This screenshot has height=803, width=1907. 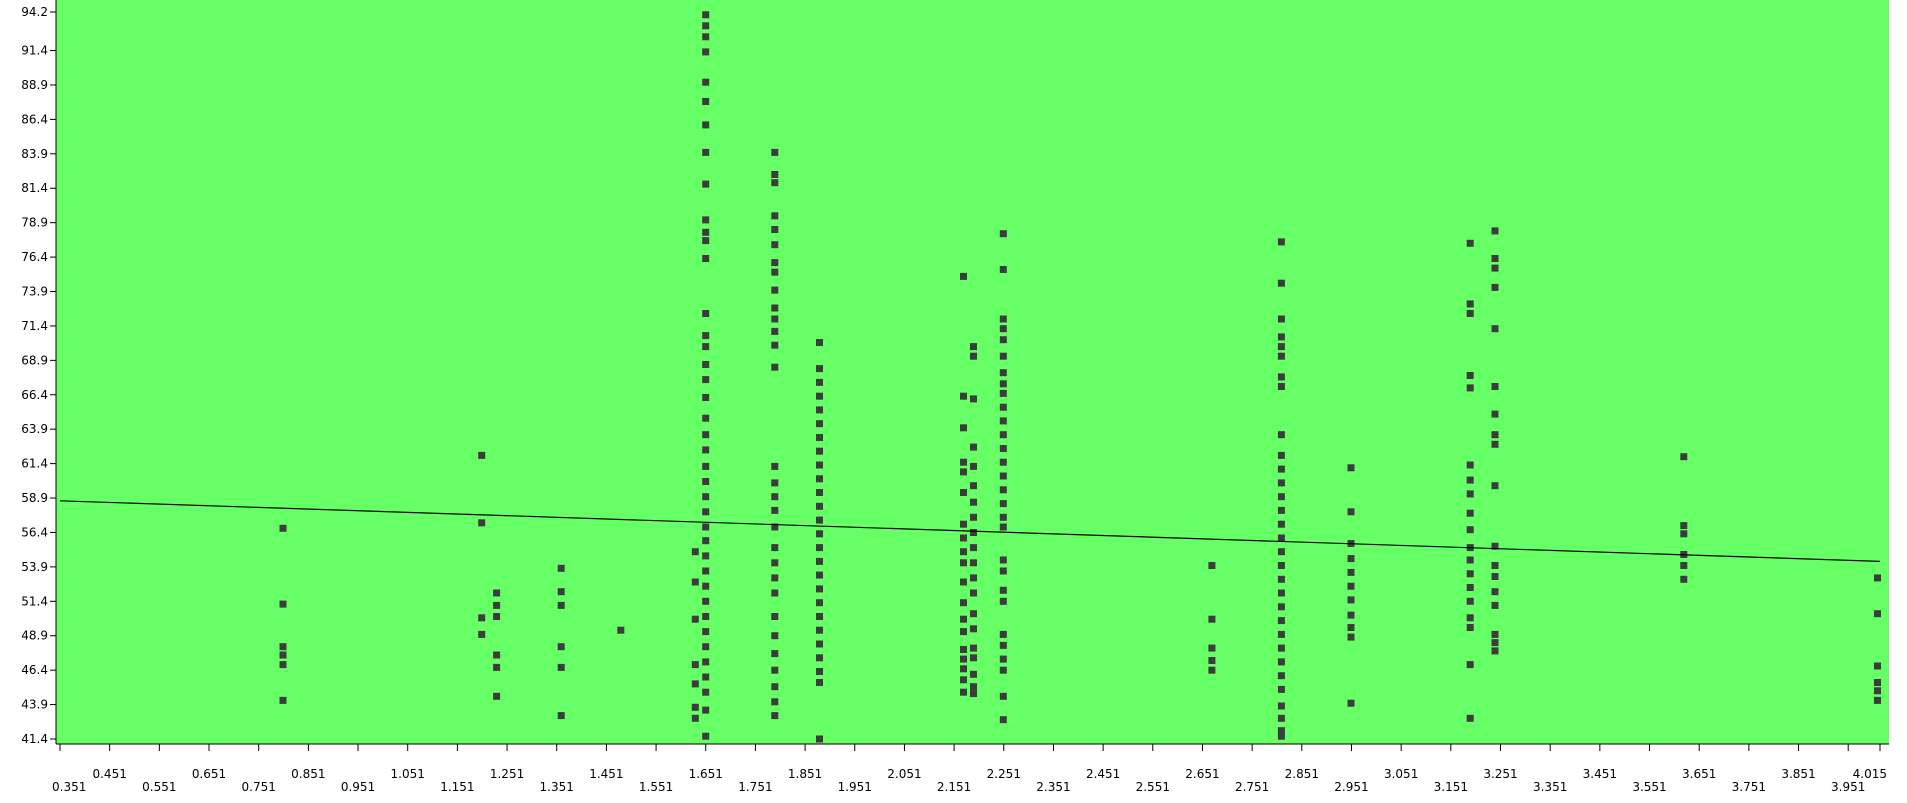 What do you see at coordinates (457, 787) in the screenshot?
I see `x-tick-label: 1.151` at bounding box center [457, 787].